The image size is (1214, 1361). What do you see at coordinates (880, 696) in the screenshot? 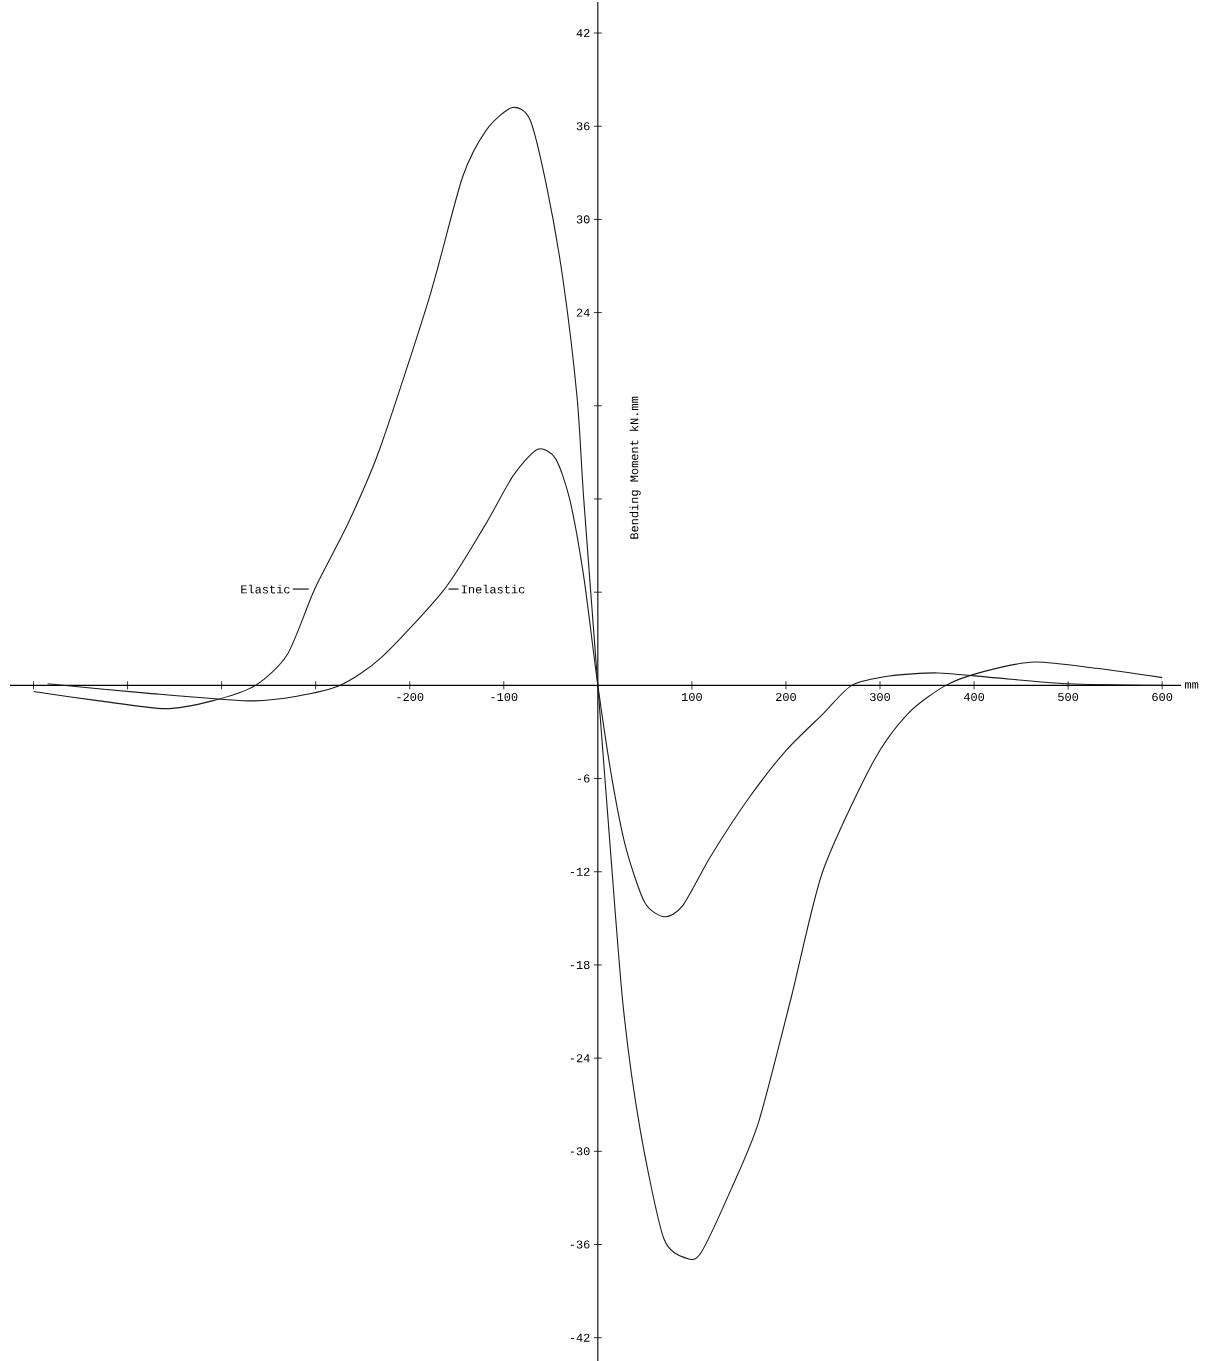
I see `x-tick-label: 300` at bounding box center [880, 696].